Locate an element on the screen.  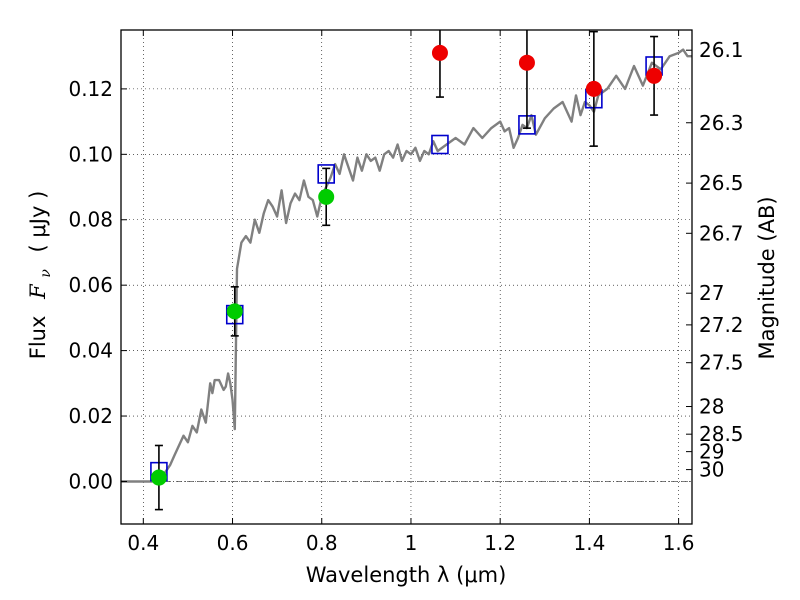
model-photometry-square is located at coordinates (440, 144).